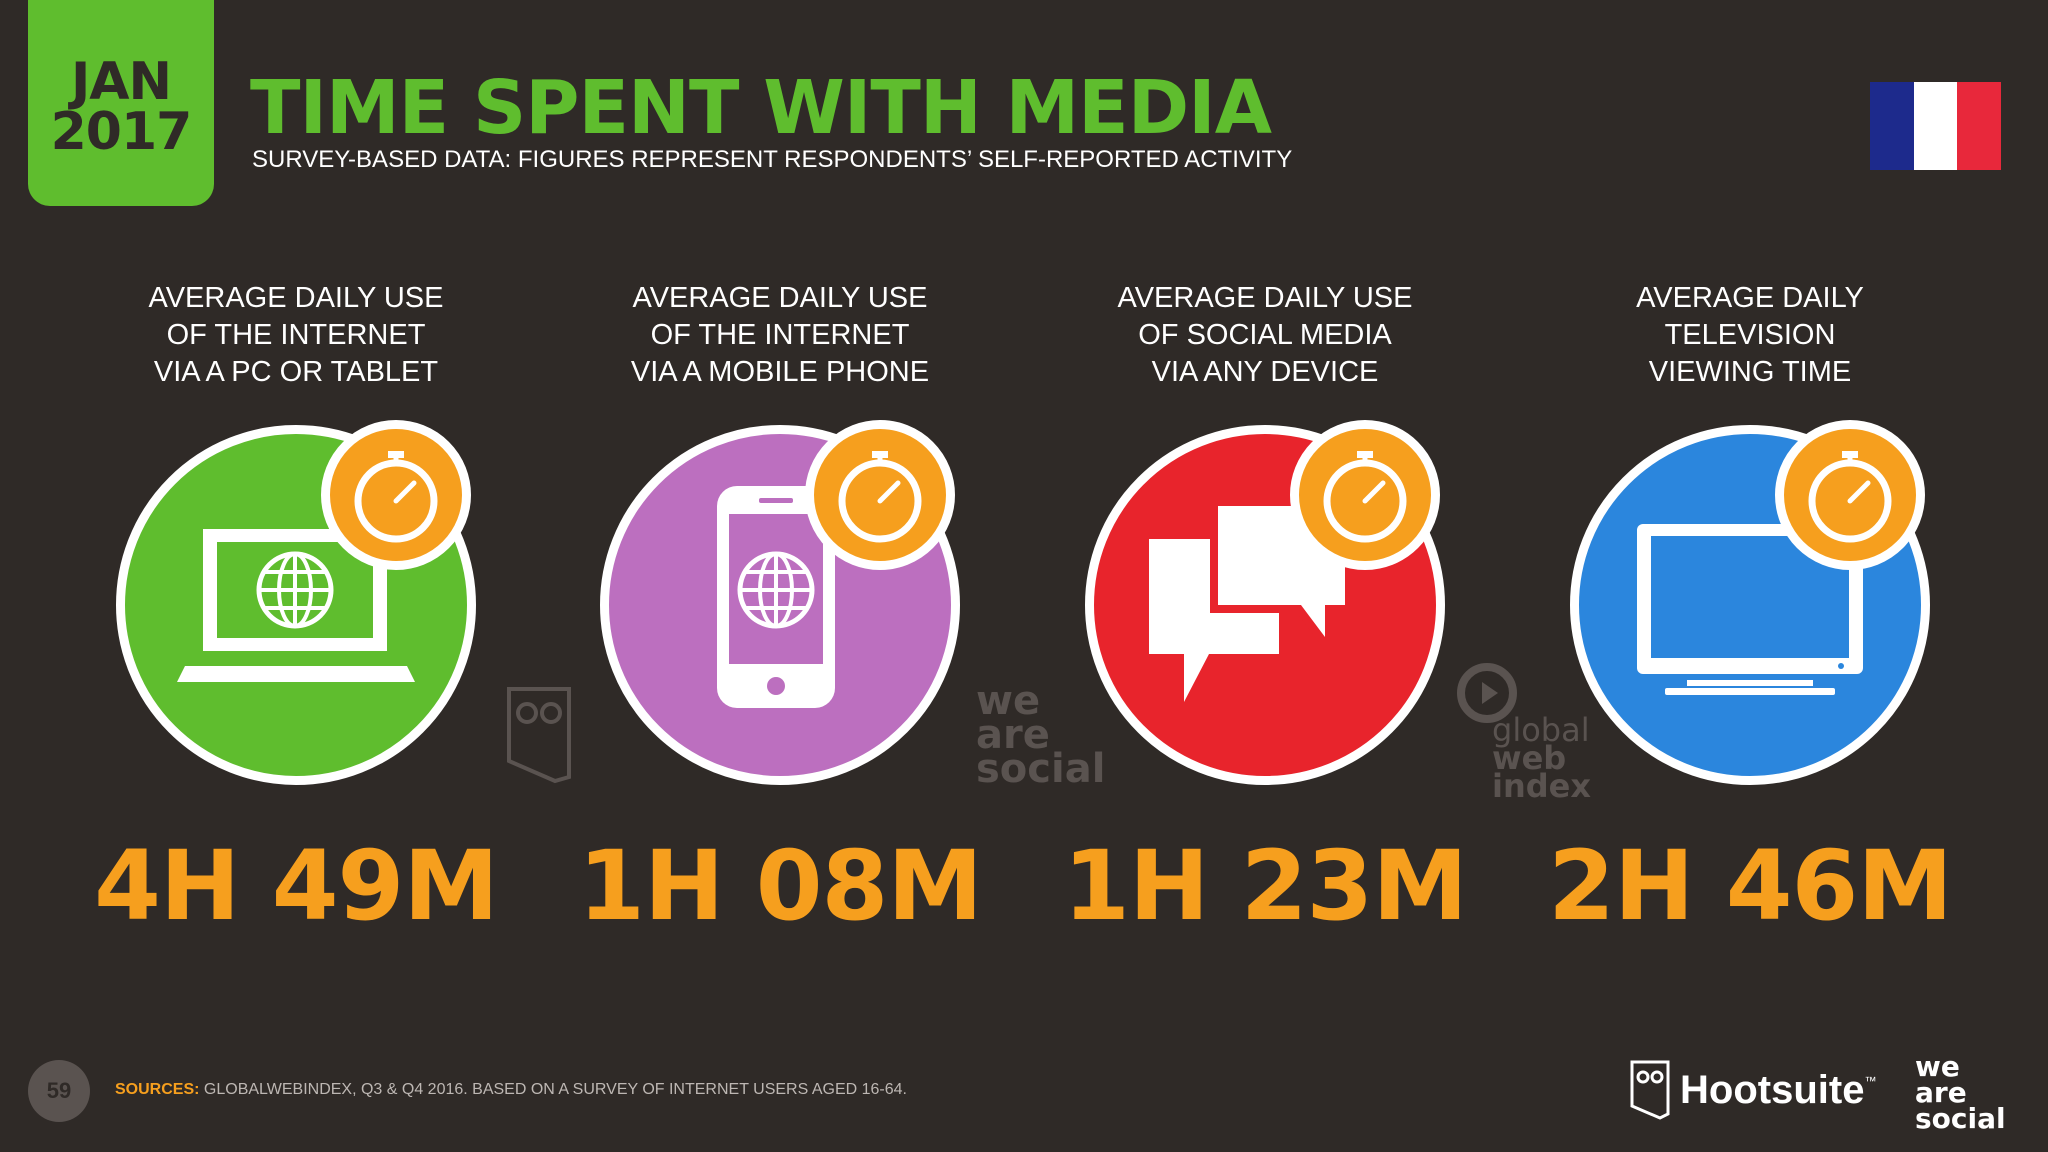  I want to click on stat-value: 4H 49M, so click(296, 886).